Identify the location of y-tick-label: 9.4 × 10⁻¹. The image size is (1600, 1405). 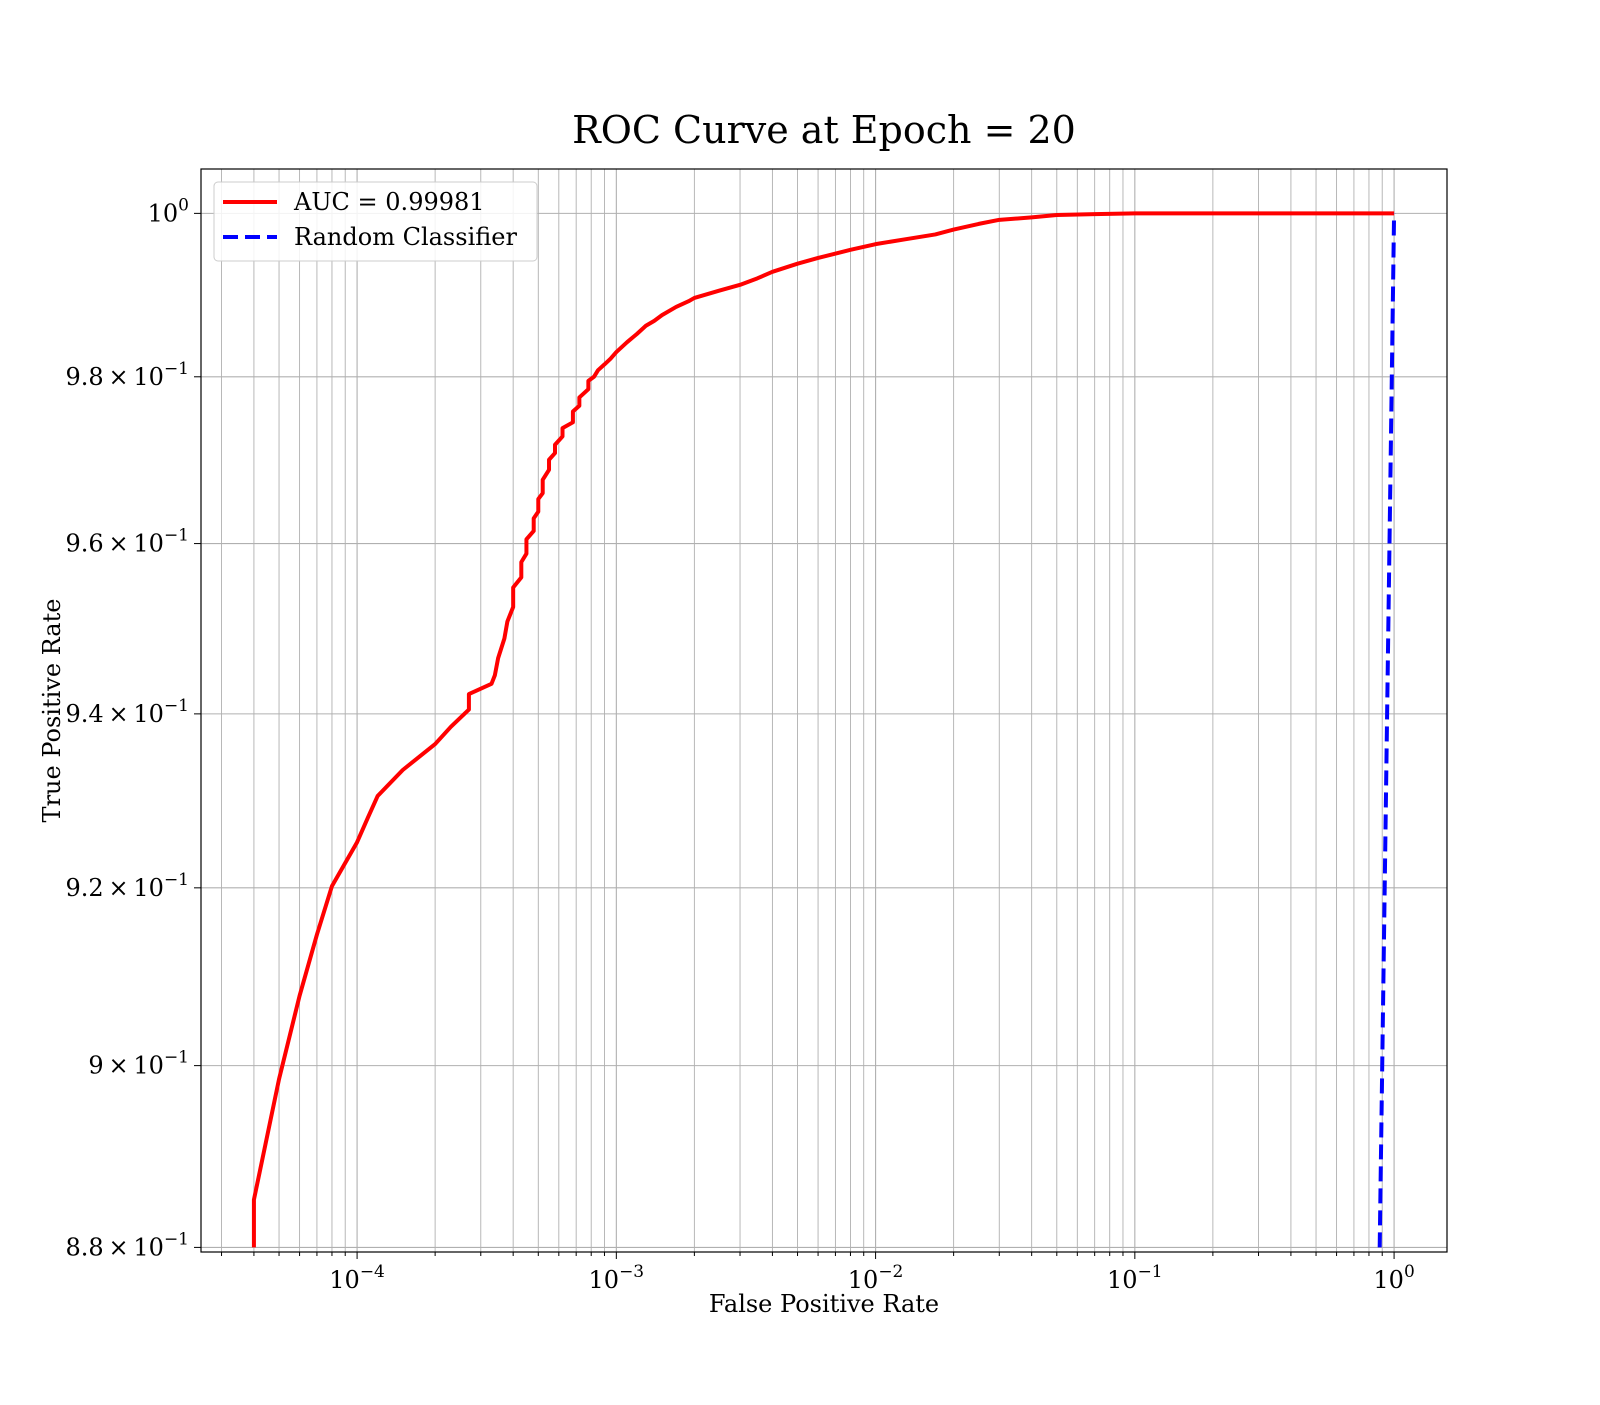
(127, 712).